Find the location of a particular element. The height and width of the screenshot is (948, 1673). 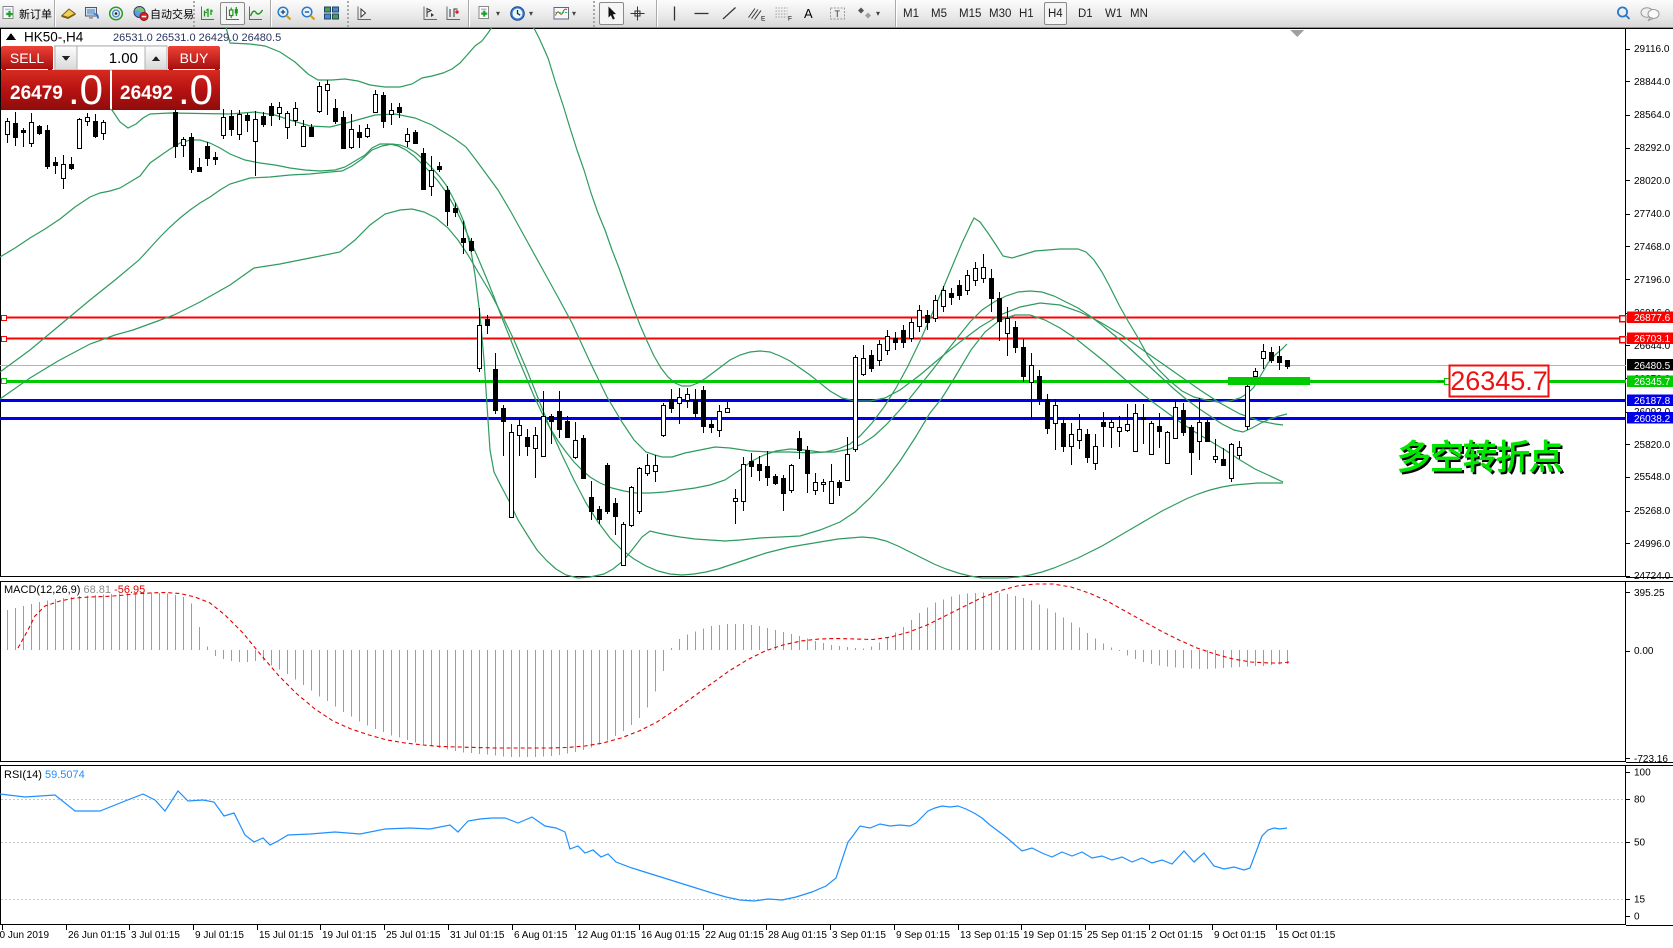

svg-text: 15 Jul 01:15 is located at coordinates (286, 935).